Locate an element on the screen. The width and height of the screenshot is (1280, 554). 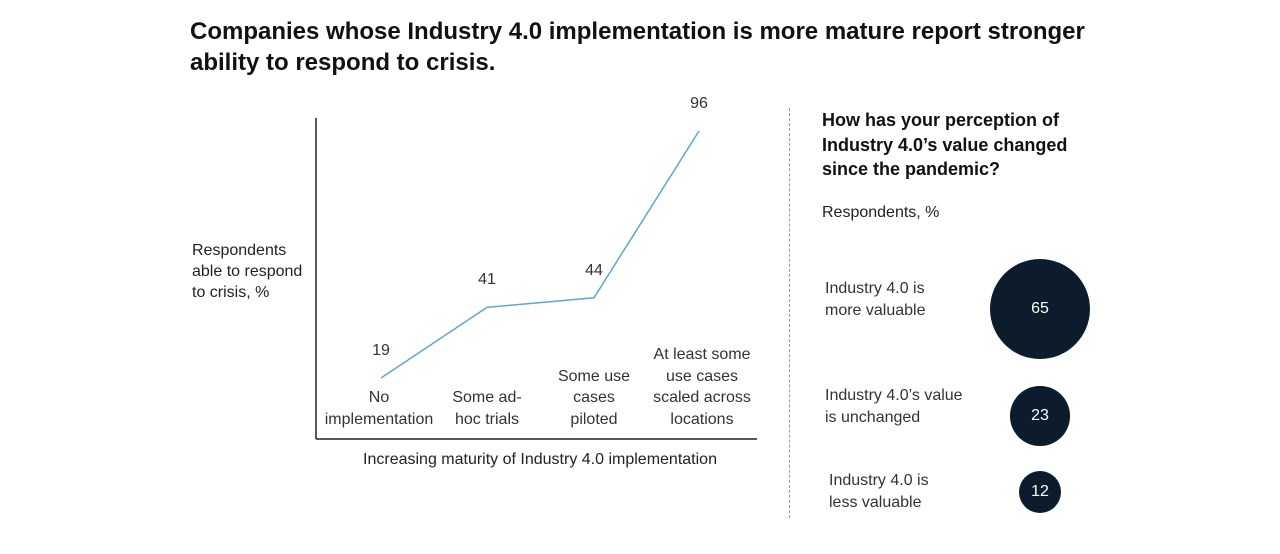
bubble-value: 23 is located at coordinates (1040, 415).